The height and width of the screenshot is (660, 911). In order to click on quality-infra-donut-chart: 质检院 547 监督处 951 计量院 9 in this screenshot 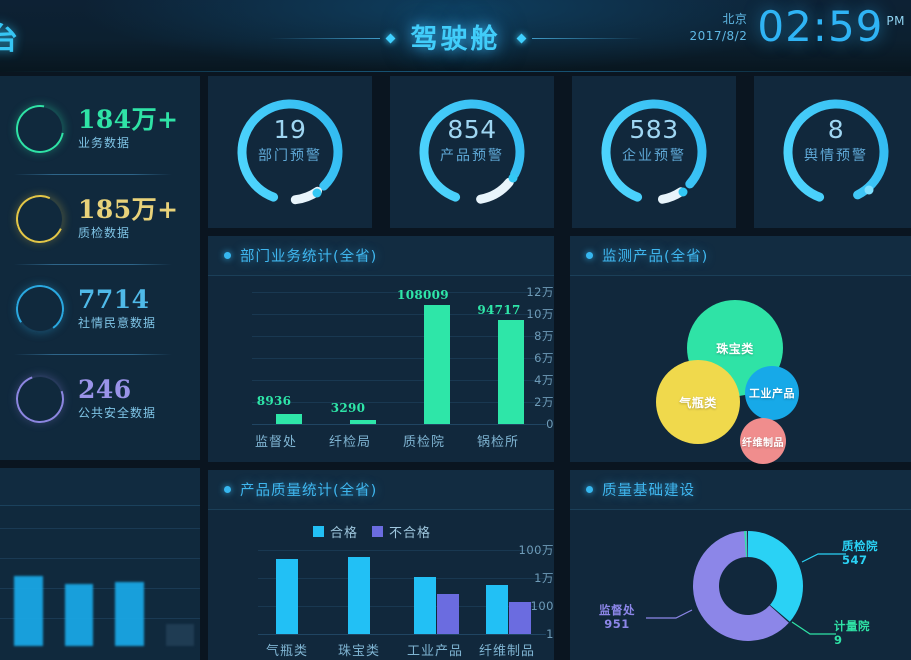, I will do `click(740, 585)`.